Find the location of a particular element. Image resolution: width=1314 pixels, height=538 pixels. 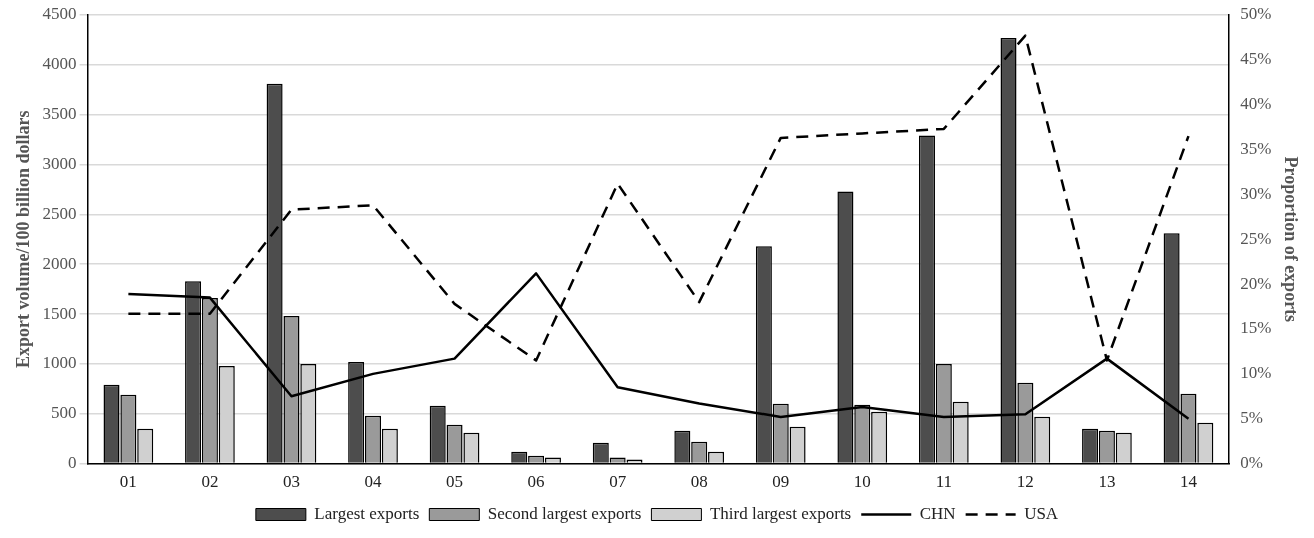

x-tick-label: 08 is located at coordinates (699, 482).